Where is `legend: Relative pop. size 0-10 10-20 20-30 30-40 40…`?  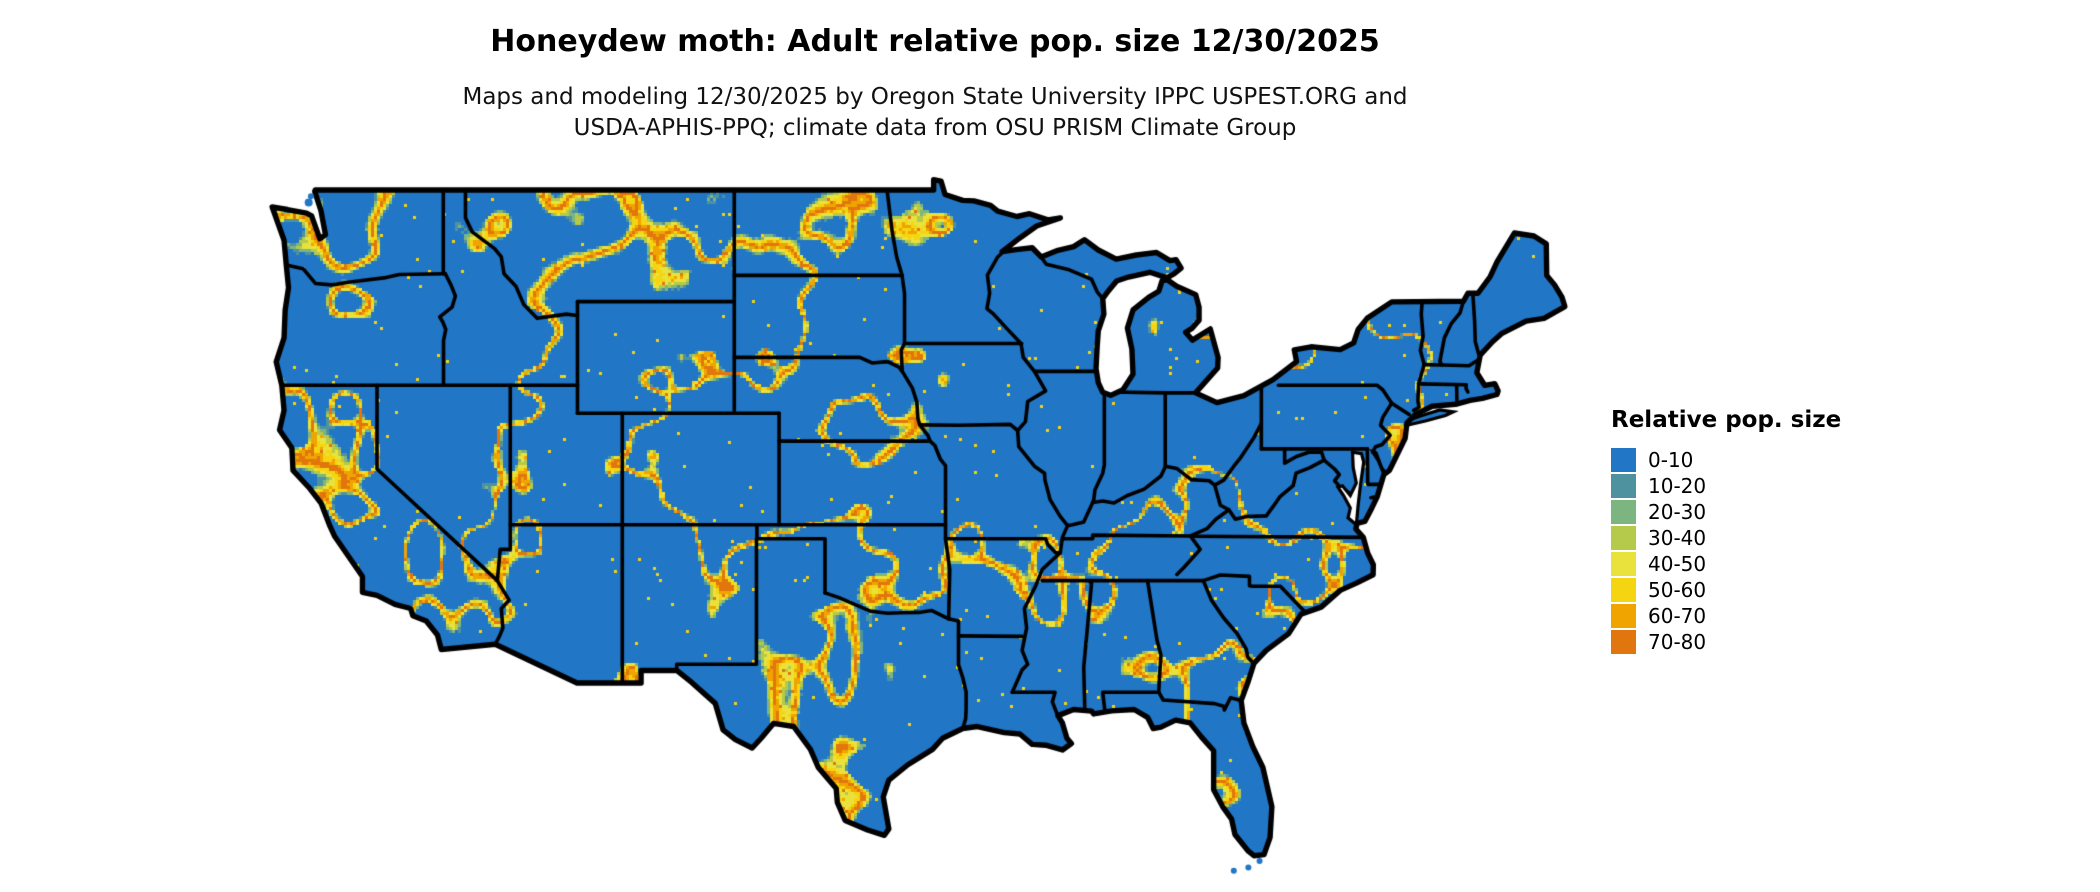 legend: Relative pop. size 0-10 10-20 20-30 30-40 40… is located at coordinates (1726, 531).